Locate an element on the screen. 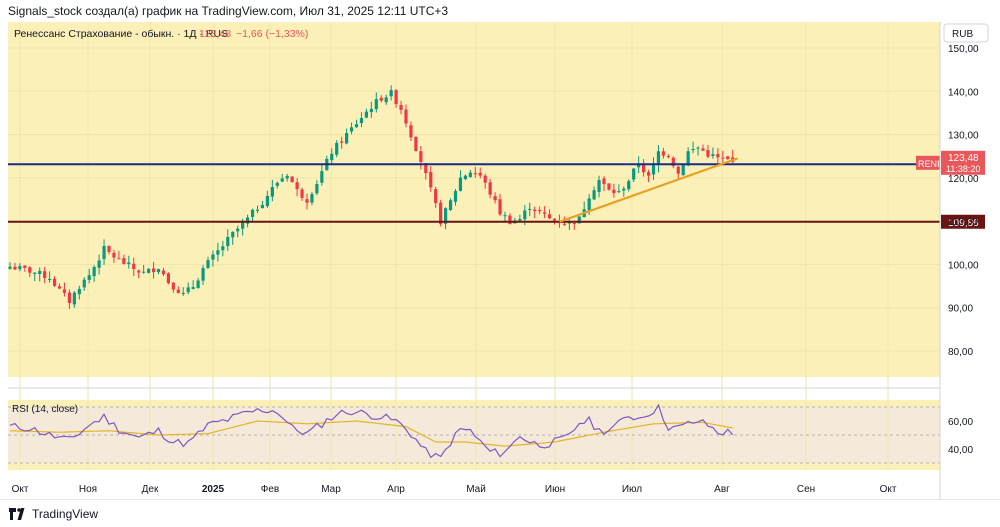  time-tick-label: Дек is located at coordinates (150, 489).